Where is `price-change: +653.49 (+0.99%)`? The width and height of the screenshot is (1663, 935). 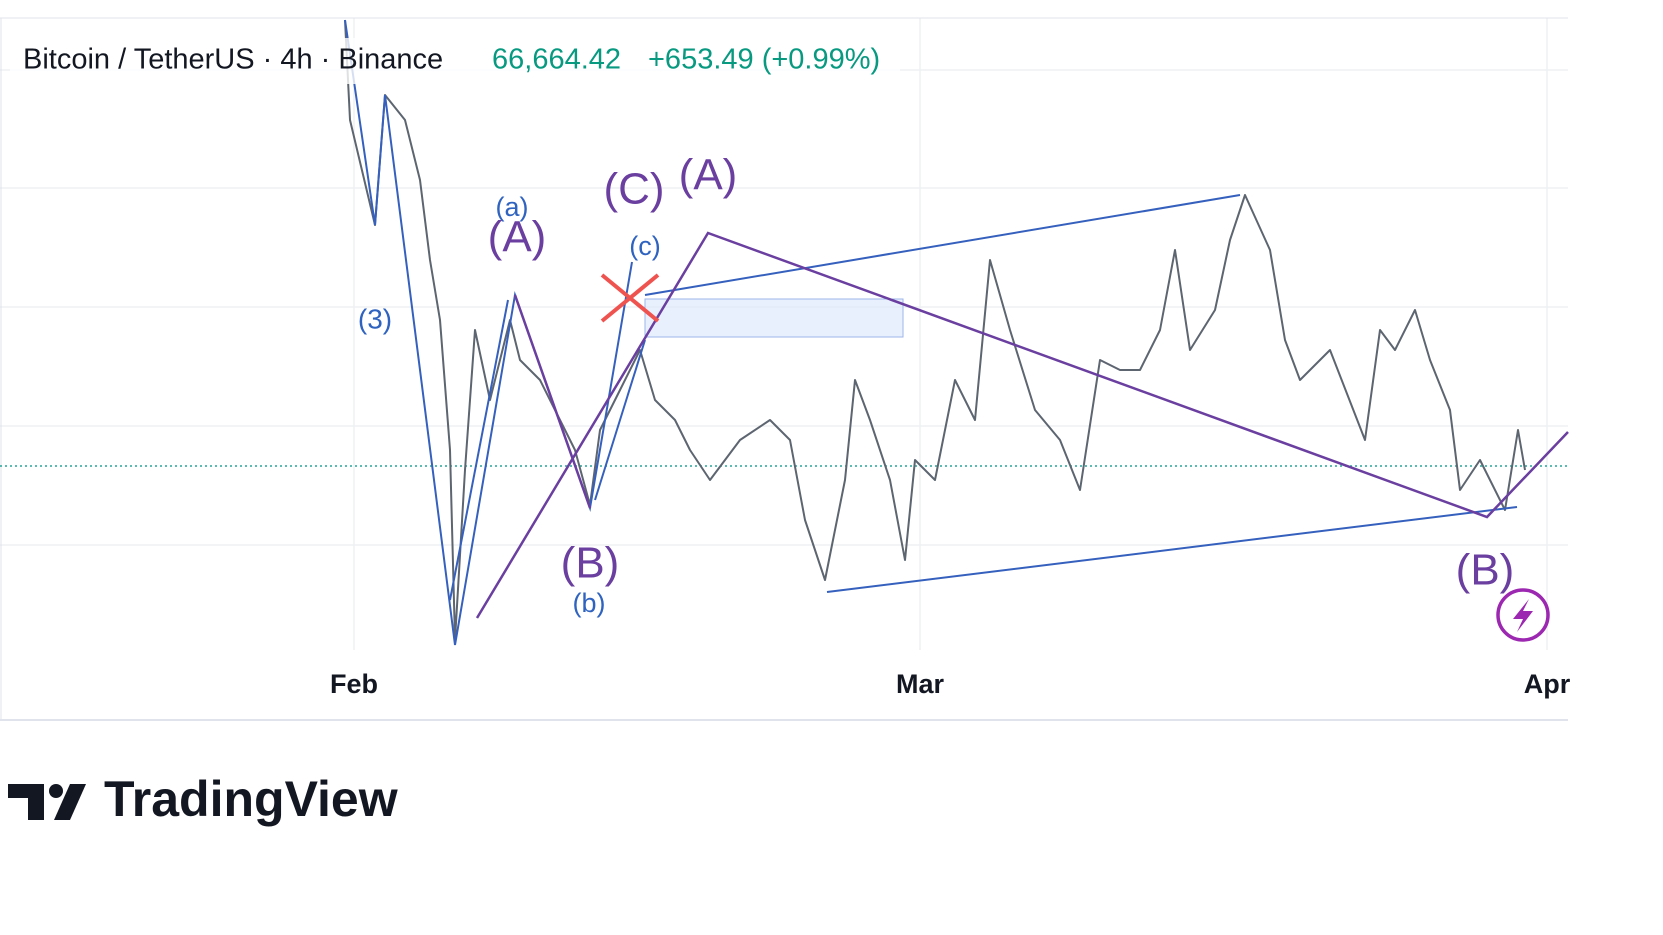 price-change: +653.49 (+0.99%) is located at coordinates (764, 60).